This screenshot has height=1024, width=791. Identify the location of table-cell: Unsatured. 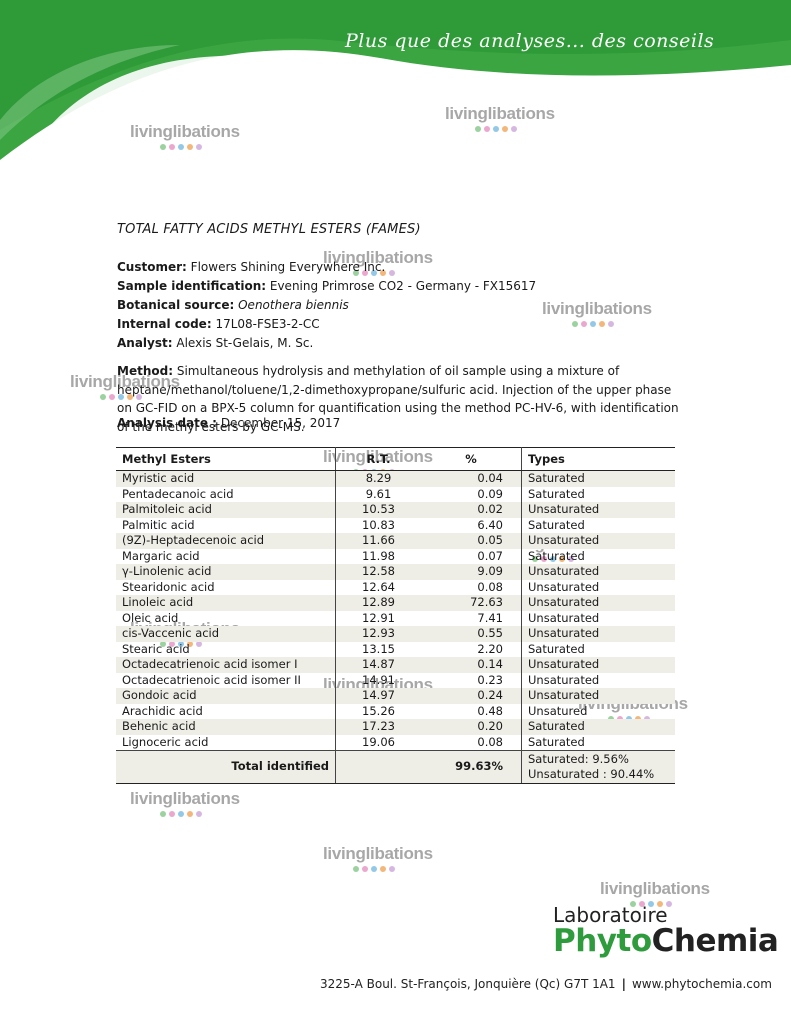
(558, 710).